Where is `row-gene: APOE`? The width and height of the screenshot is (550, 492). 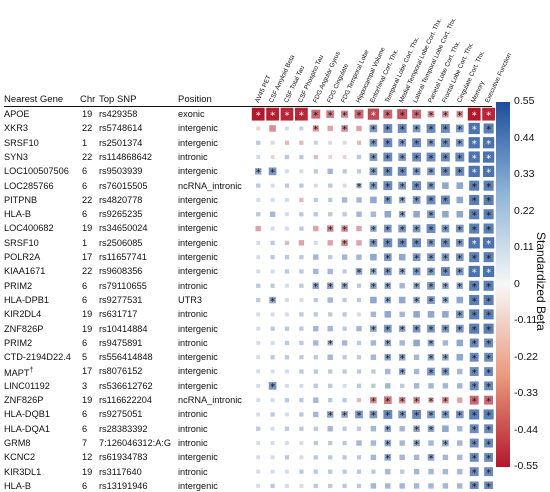 row-gene: APOE is located at coordinates (17, 114).